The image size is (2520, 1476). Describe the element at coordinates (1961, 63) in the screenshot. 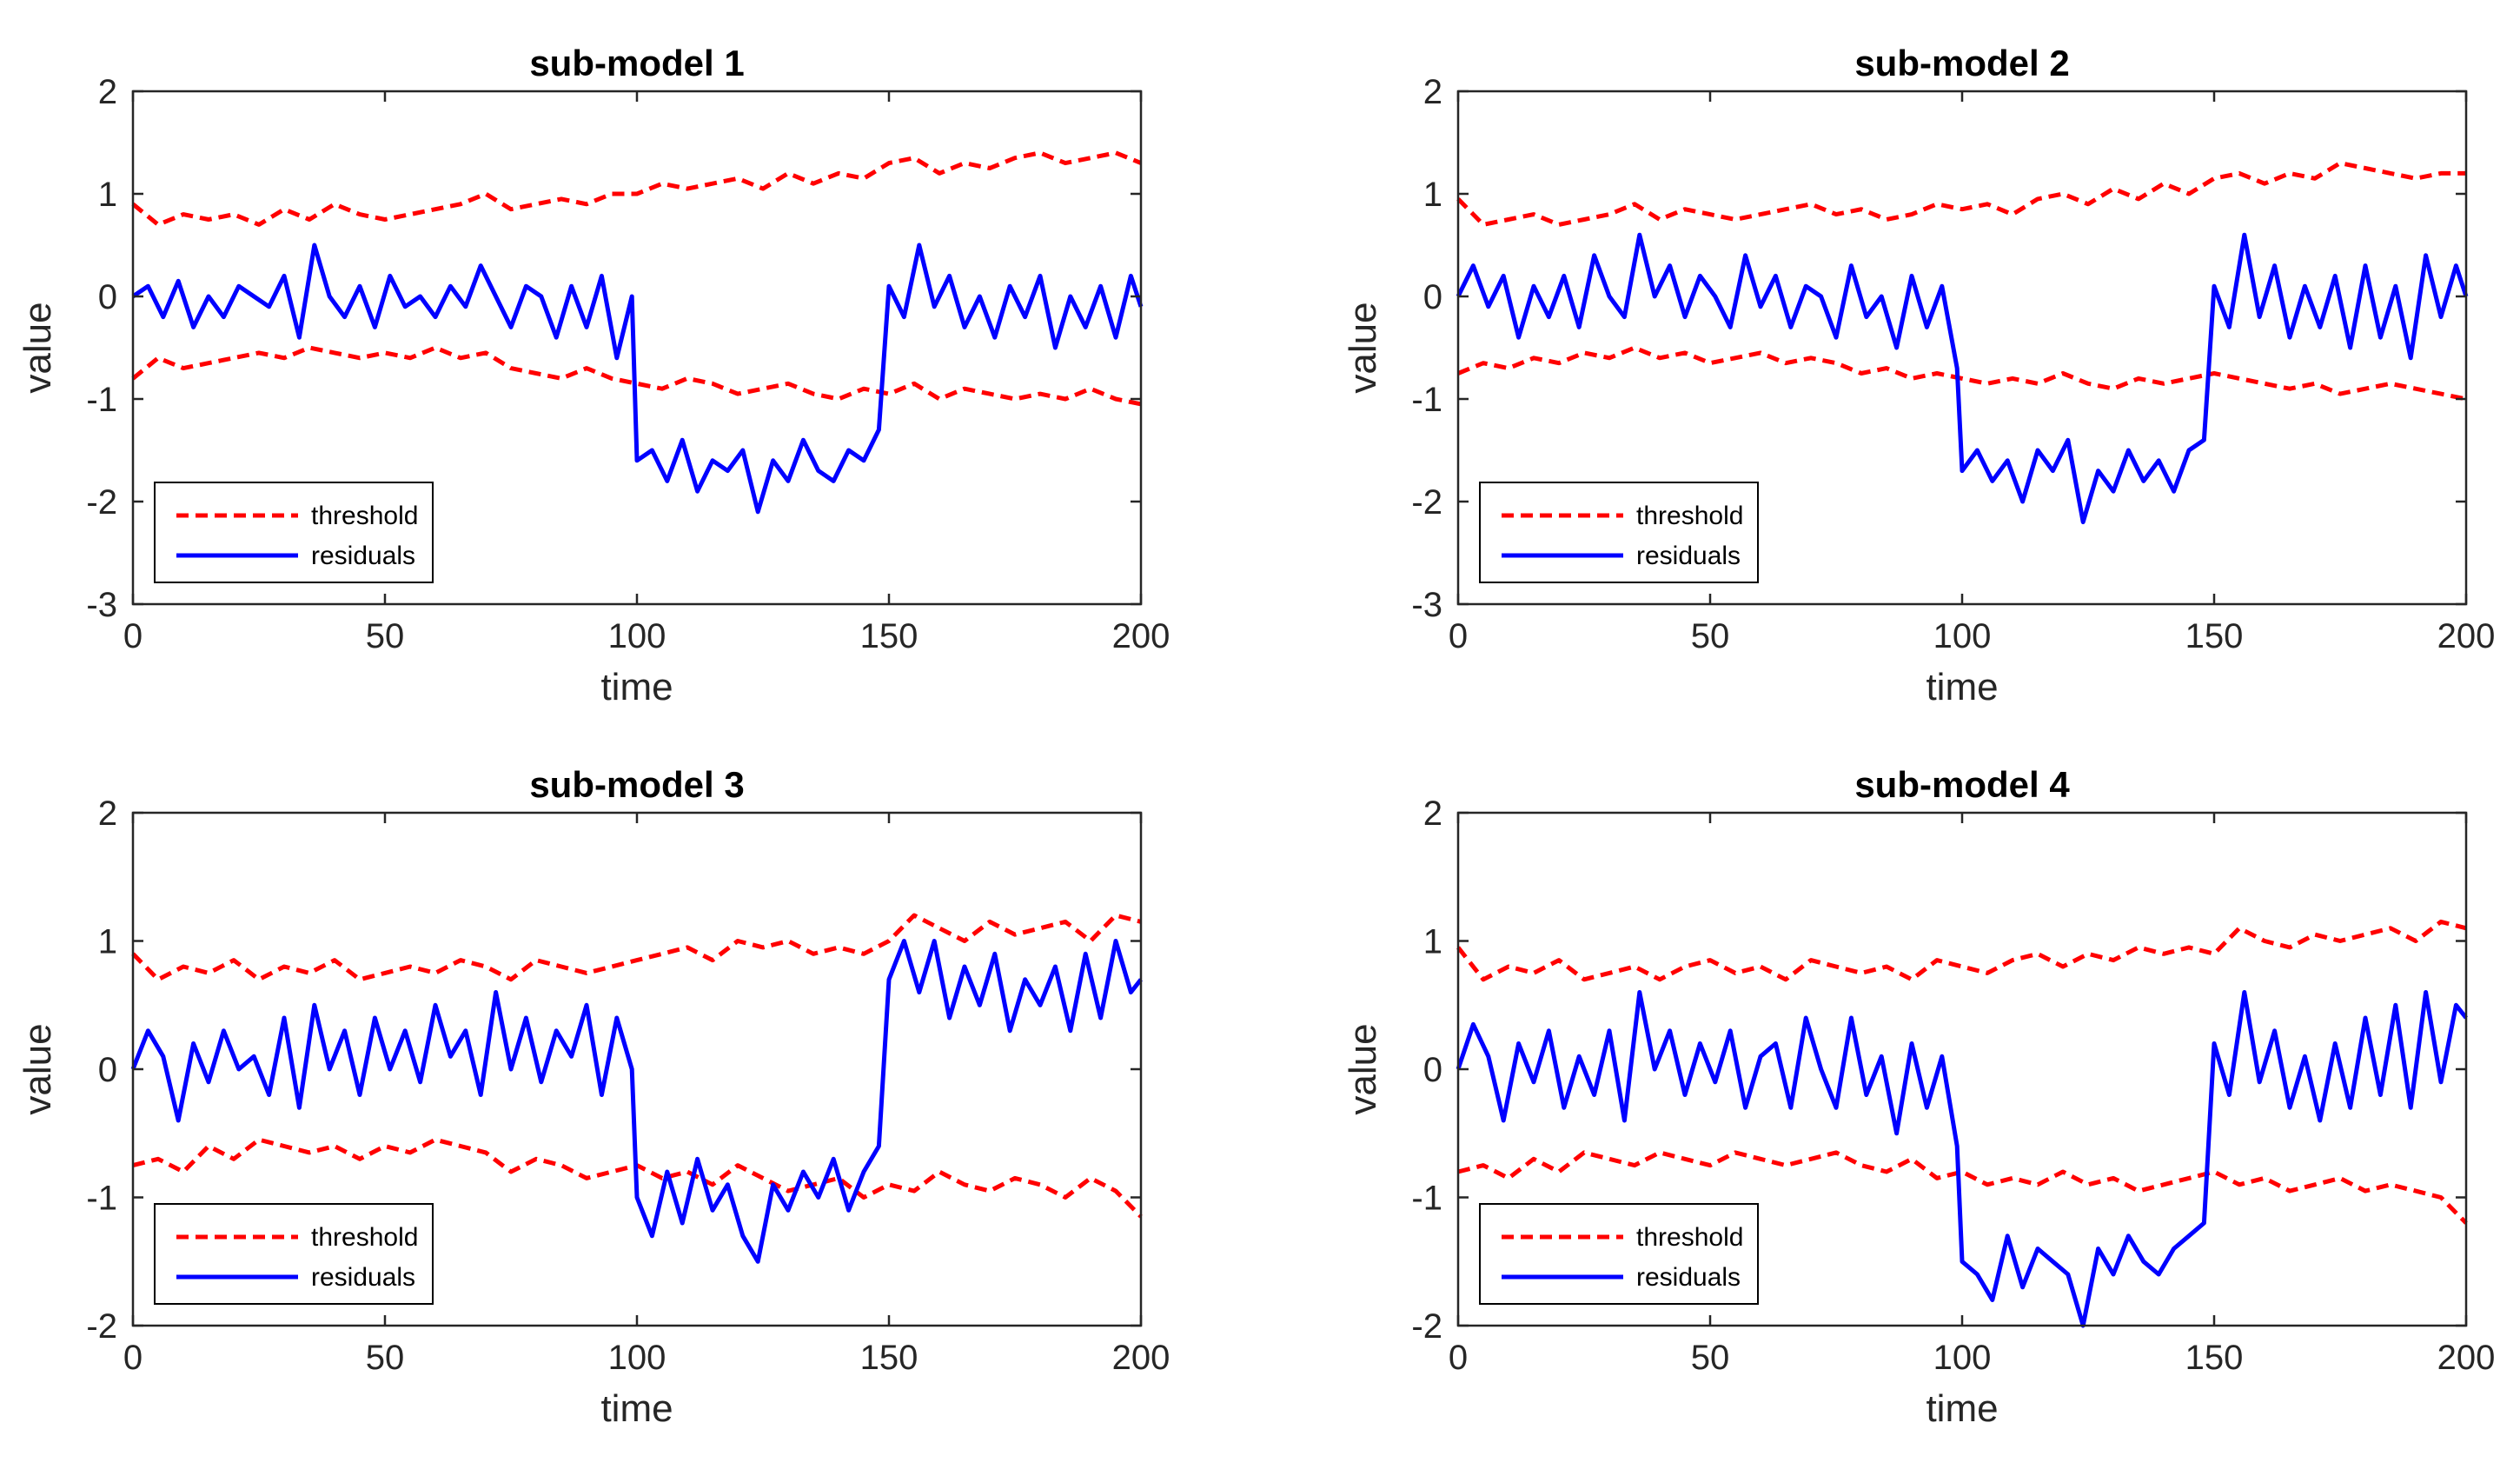

I see `chart-title: sub-model 2` at that location.